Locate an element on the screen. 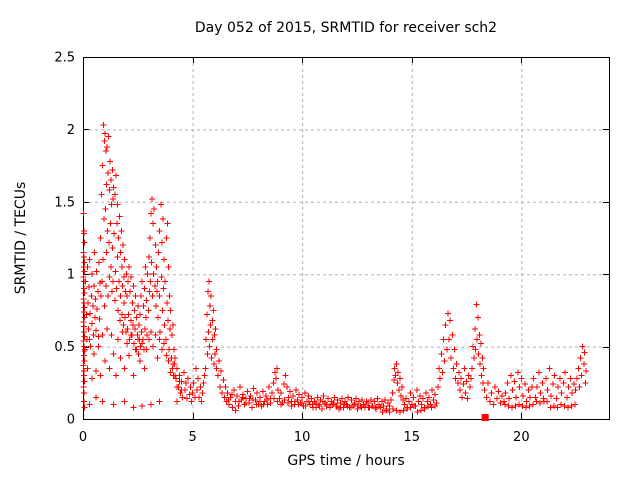 Image resolution: width=640 pixels, height=480 pixels. y-tick-label: 2.5 is located at coordinates (64, 58).